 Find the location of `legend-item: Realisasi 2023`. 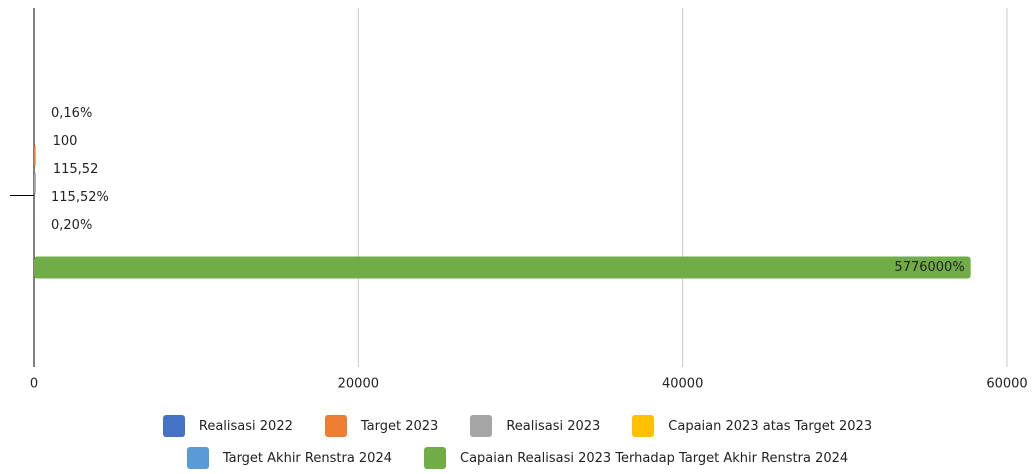

legend-item: Realisasi 2023 is located at coordinates (535, 426).